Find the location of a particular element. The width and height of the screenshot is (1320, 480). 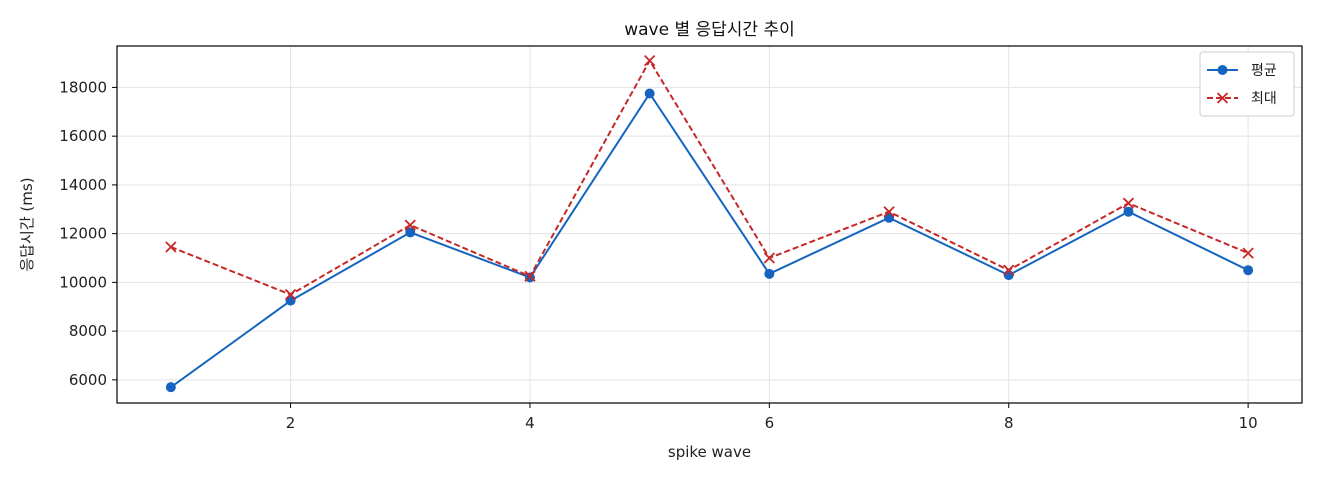

legend-box is located at coordinates (1247, 84).